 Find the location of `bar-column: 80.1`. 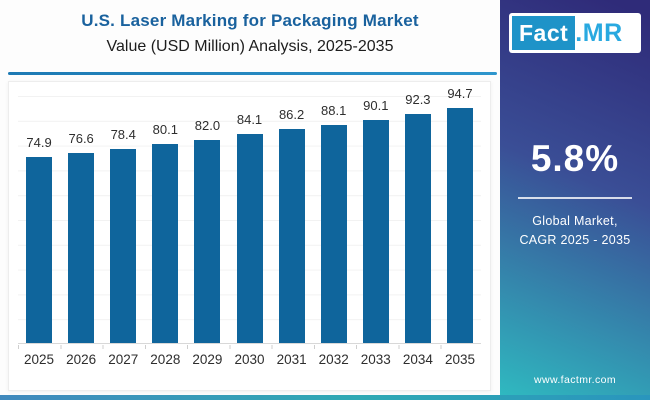

bar-column: 80.1 is located at coordinates (165, 232).